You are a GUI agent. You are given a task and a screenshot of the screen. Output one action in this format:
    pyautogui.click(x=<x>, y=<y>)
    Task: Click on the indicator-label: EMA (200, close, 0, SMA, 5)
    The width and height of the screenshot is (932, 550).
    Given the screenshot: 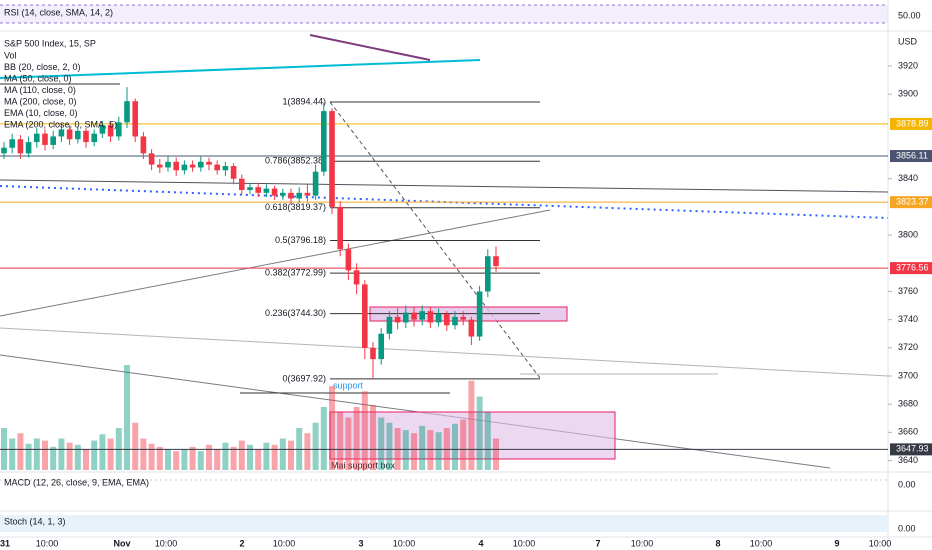 What is the action you would take?
    pyautogui.click(x=60, y=124)
    